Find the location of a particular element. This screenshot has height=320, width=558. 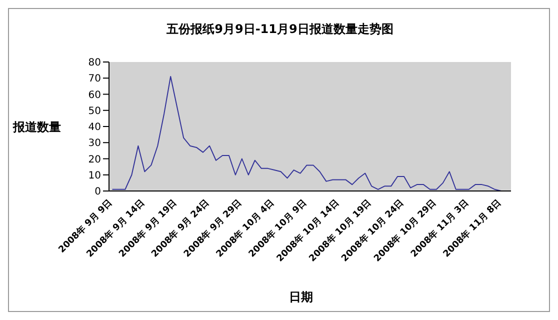

y-tick-label: 10 is located at coordinates (94, 176).